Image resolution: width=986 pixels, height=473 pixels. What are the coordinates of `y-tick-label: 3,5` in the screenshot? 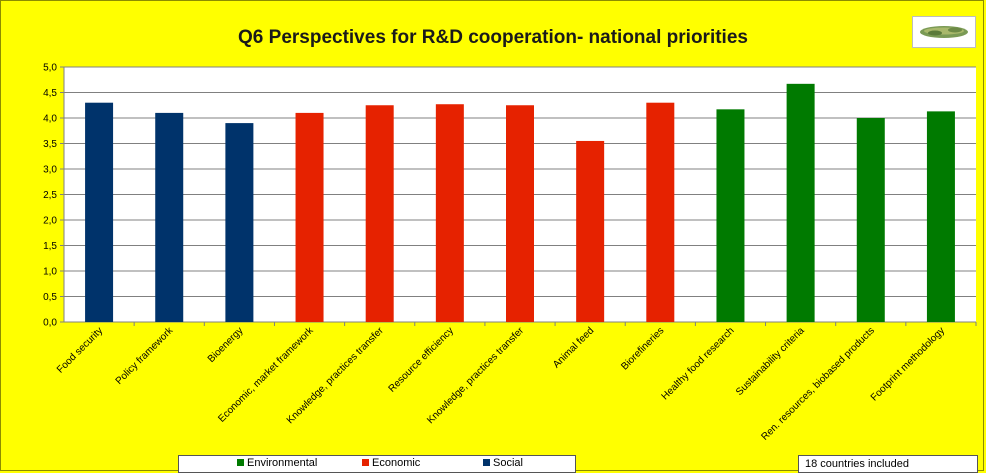 It's located at (50, 144).